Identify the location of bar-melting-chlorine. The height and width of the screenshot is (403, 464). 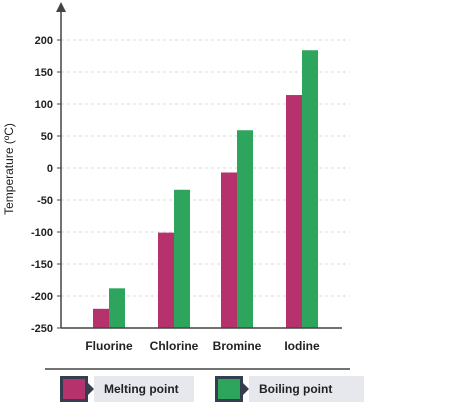
(166, 280).